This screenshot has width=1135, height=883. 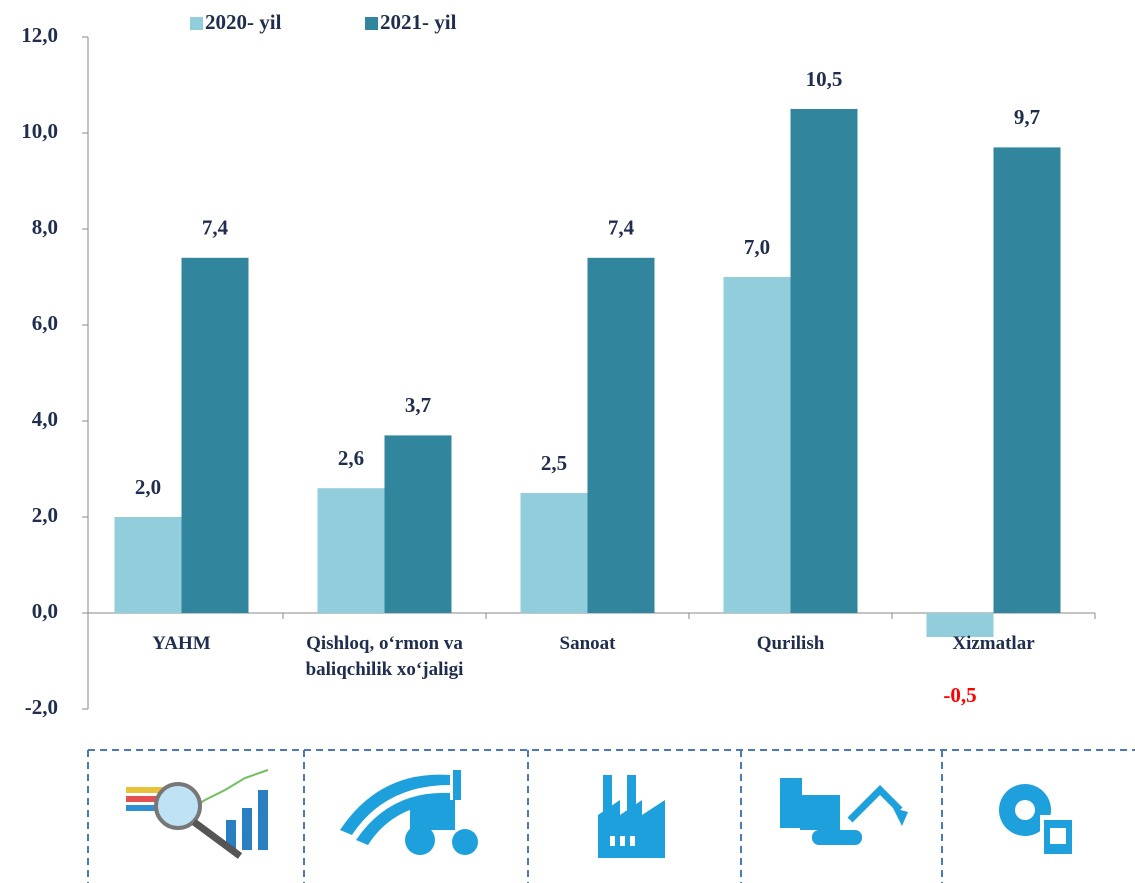 What do you see at coordinates (959, 695) in the screenshot?
I see `value-label: -0,5` at bounding box center [959, 695].